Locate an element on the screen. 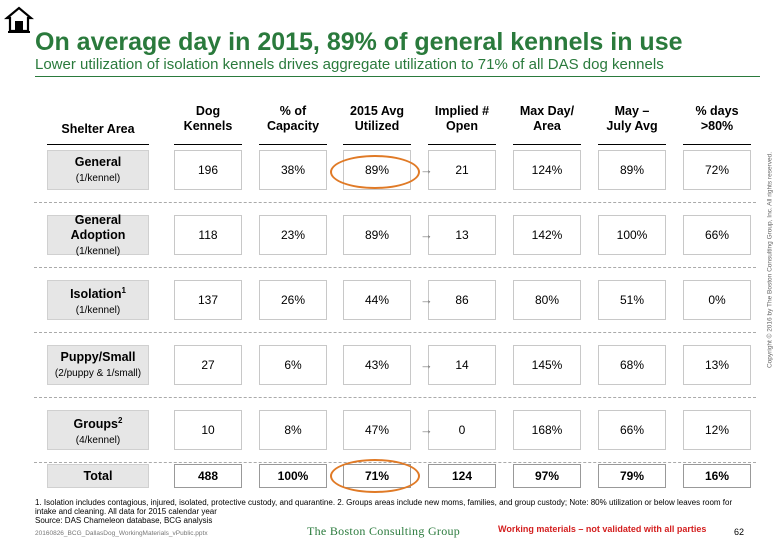 This screenshot has width=780, height=540. cell-c1: 10 is located at coordinates (208, 430).